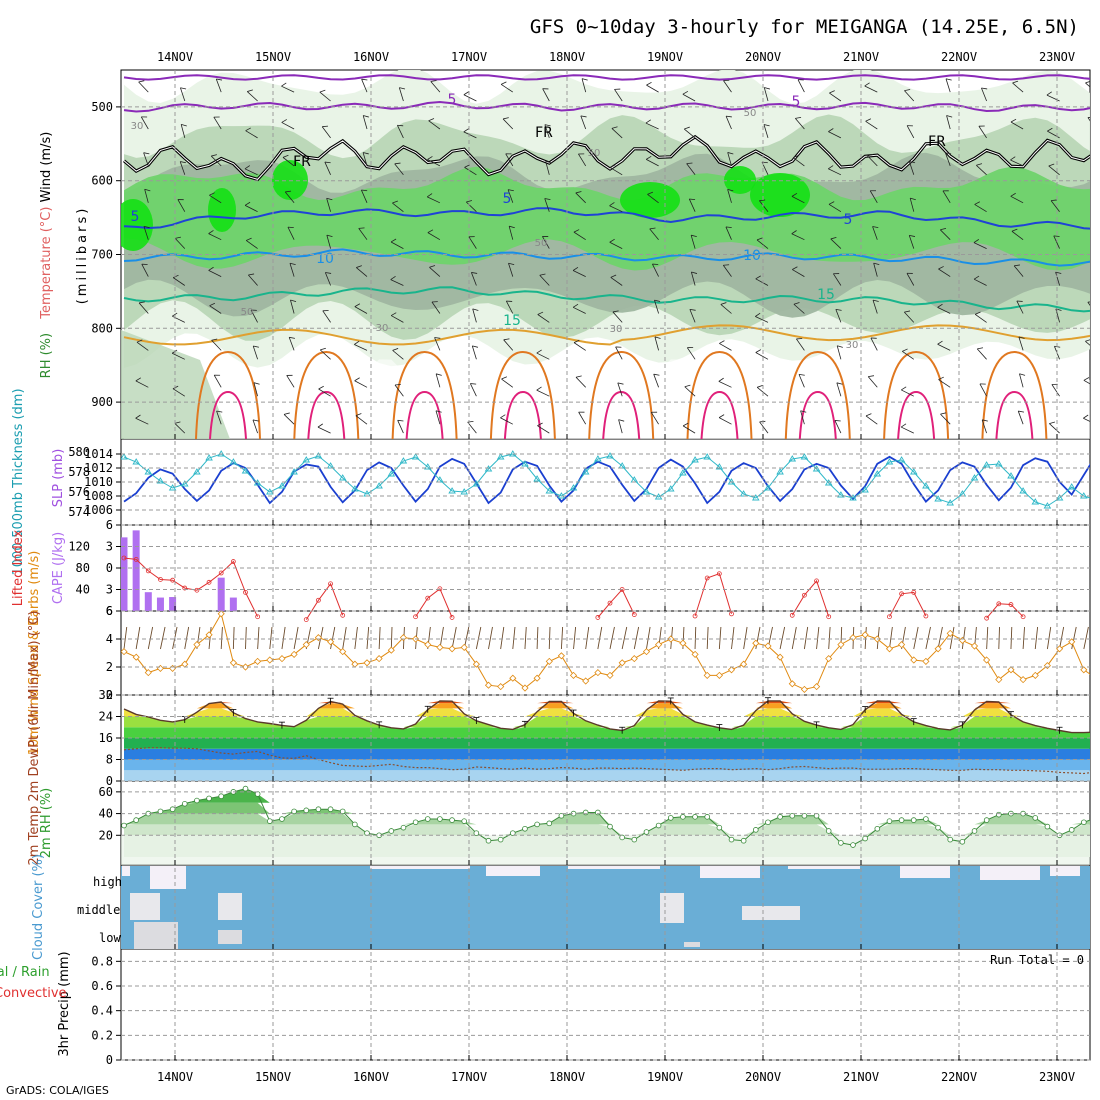  I want to click on rh2m-base, so click(605, 850).